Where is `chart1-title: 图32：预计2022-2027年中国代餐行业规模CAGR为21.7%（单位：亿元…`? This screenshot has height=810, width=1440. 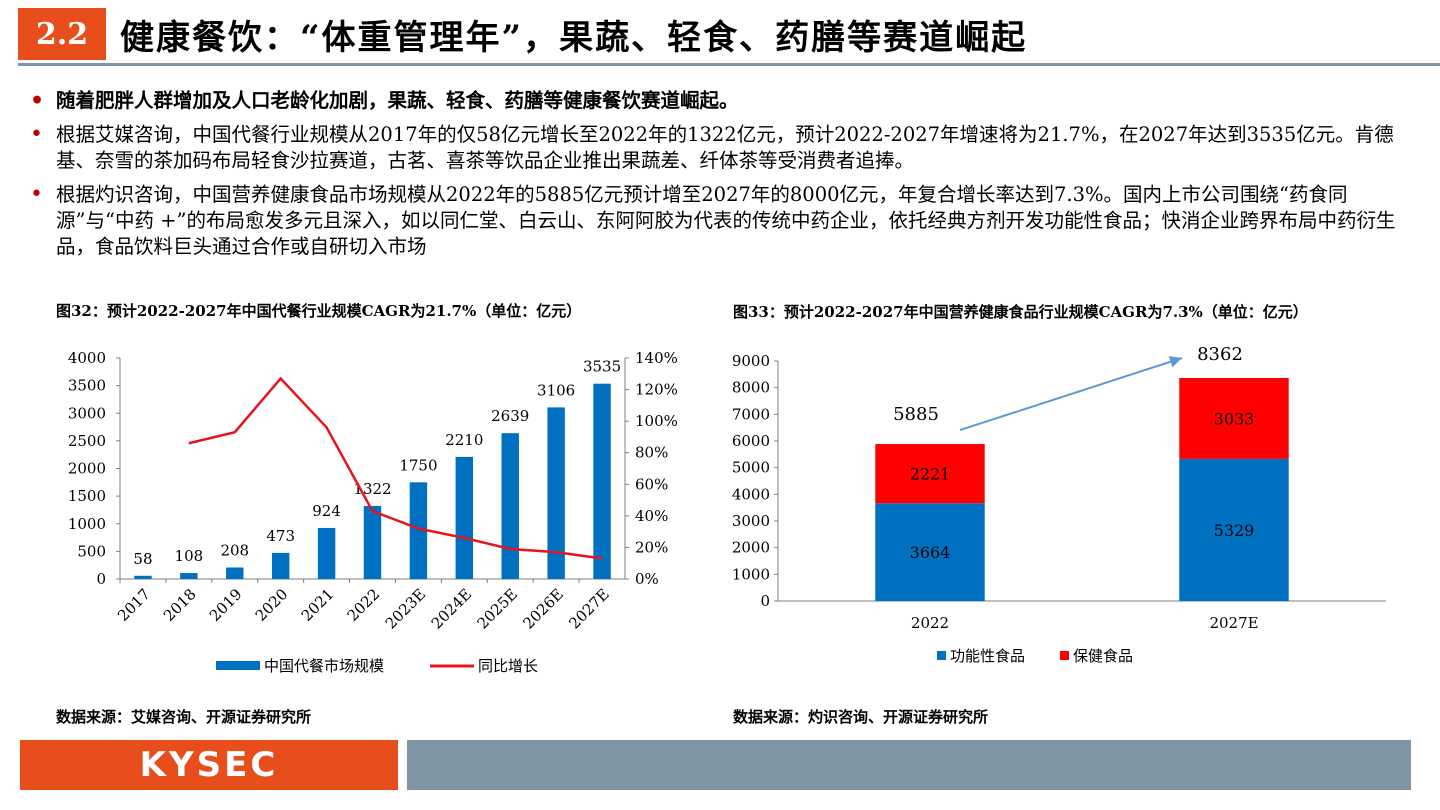
chart1-title: 图32：预计2022-2027年中国代餐行业规模CAGR为21.7%（单位：亿元… is located at coordinates (319, 311).